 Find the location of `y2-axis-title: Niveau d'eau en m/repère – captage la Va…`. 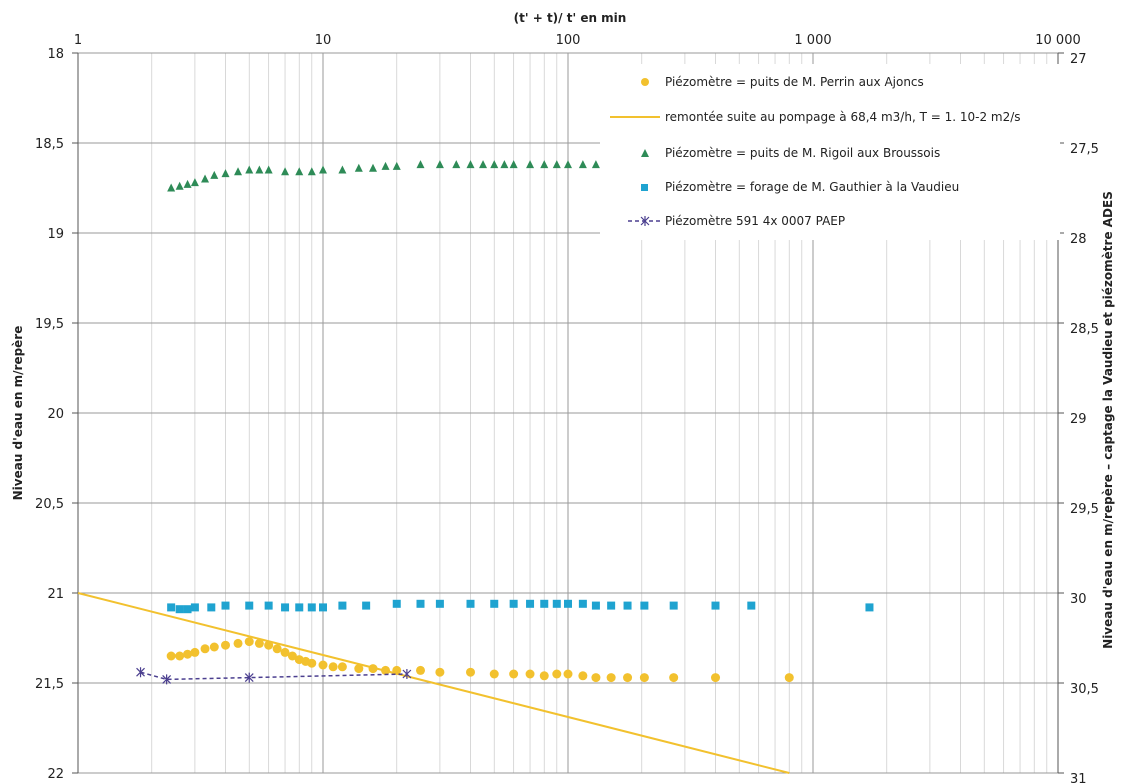

y2-axis-title: Niveau d'eau en m/repère – captage la Va… is located at coordinates (1108, 420).